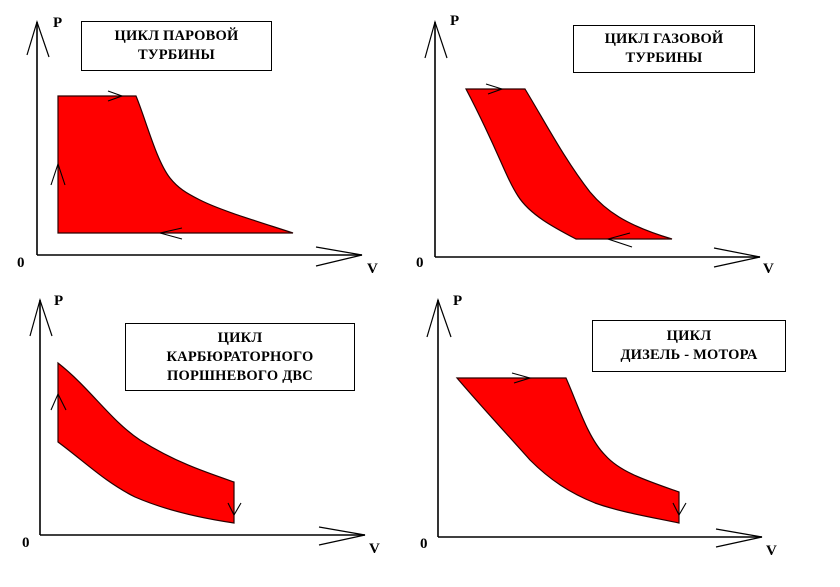 The image size is (840, 587). What do you see at coordinates (689, 355) in the screenshot?
I see `title-line: ДИЗЕЛЬ - МОТОРА` at bounding box center [689, 355].